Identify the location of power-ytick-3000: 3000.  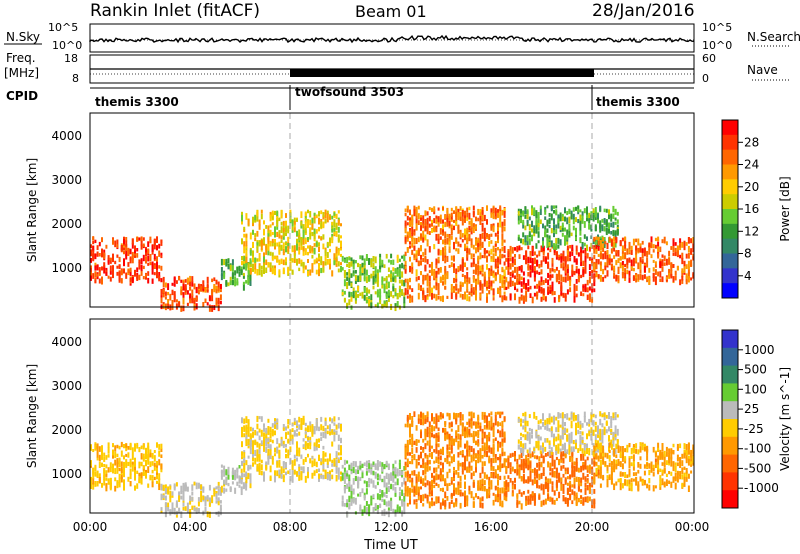
(66, 180).